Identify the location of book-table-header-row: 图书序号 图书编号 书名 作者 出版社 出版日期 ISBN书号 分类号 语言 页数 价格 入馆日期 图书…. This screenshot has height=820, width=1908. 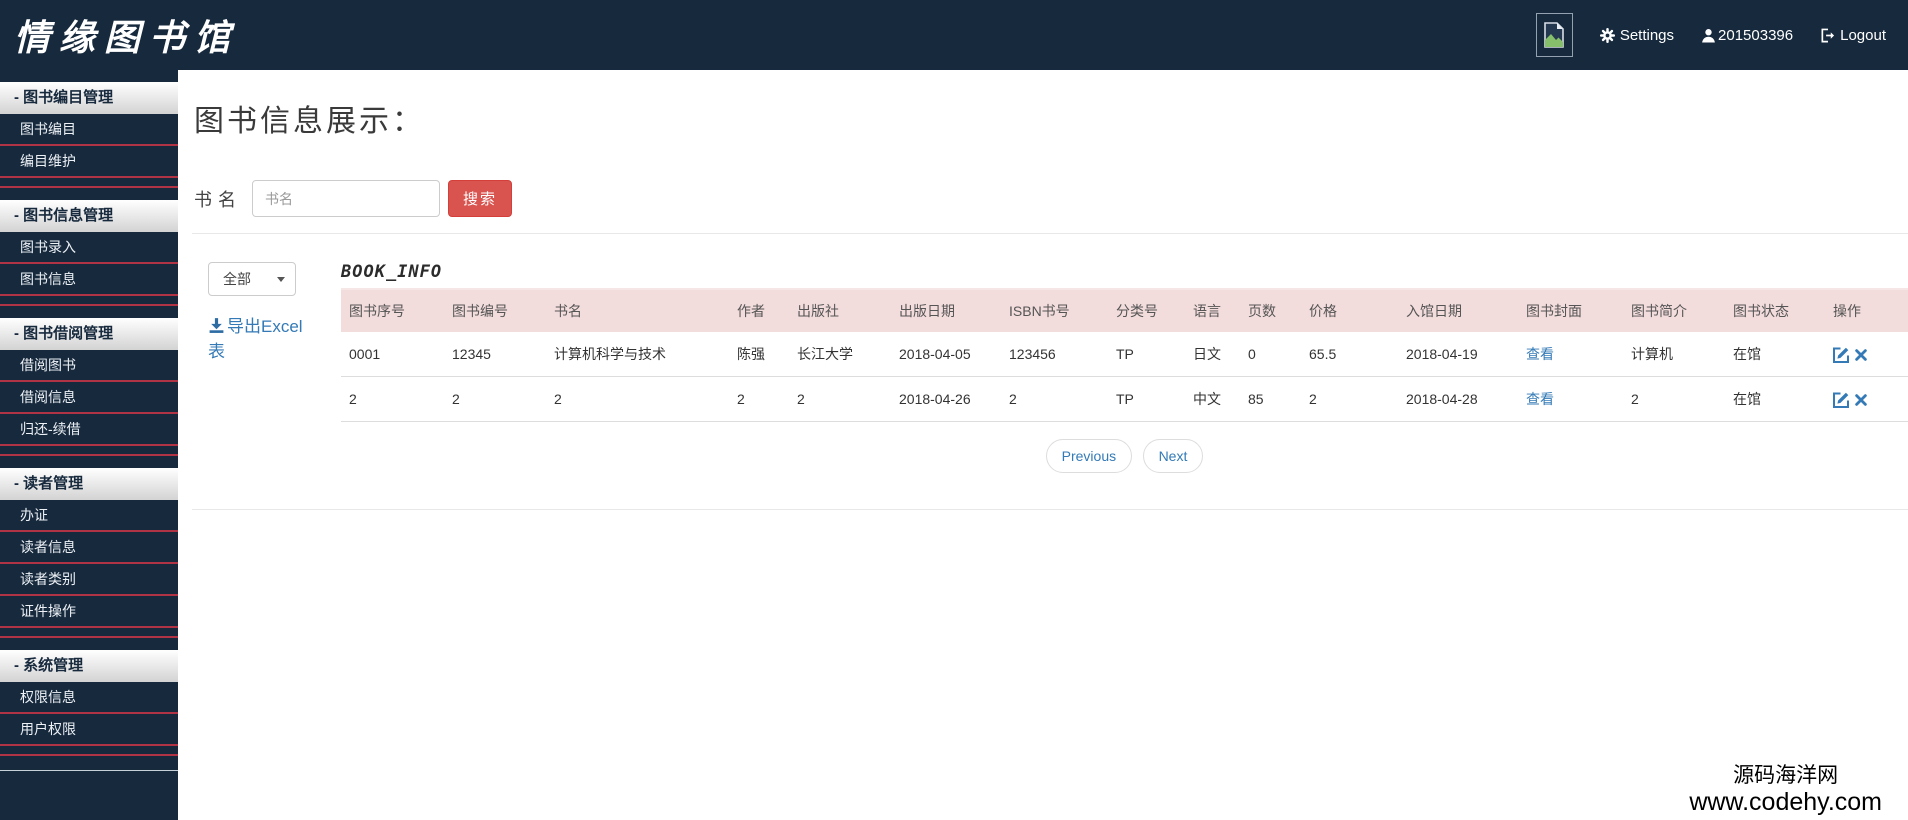
(1124, 310).